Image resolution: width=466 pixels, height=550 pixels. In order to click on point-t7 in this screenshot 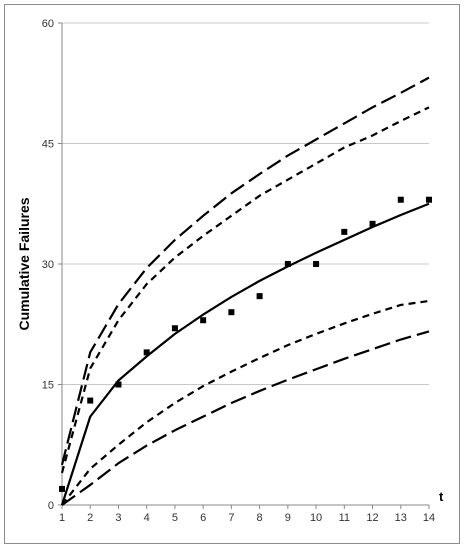, I will do `click(231, 312)`.